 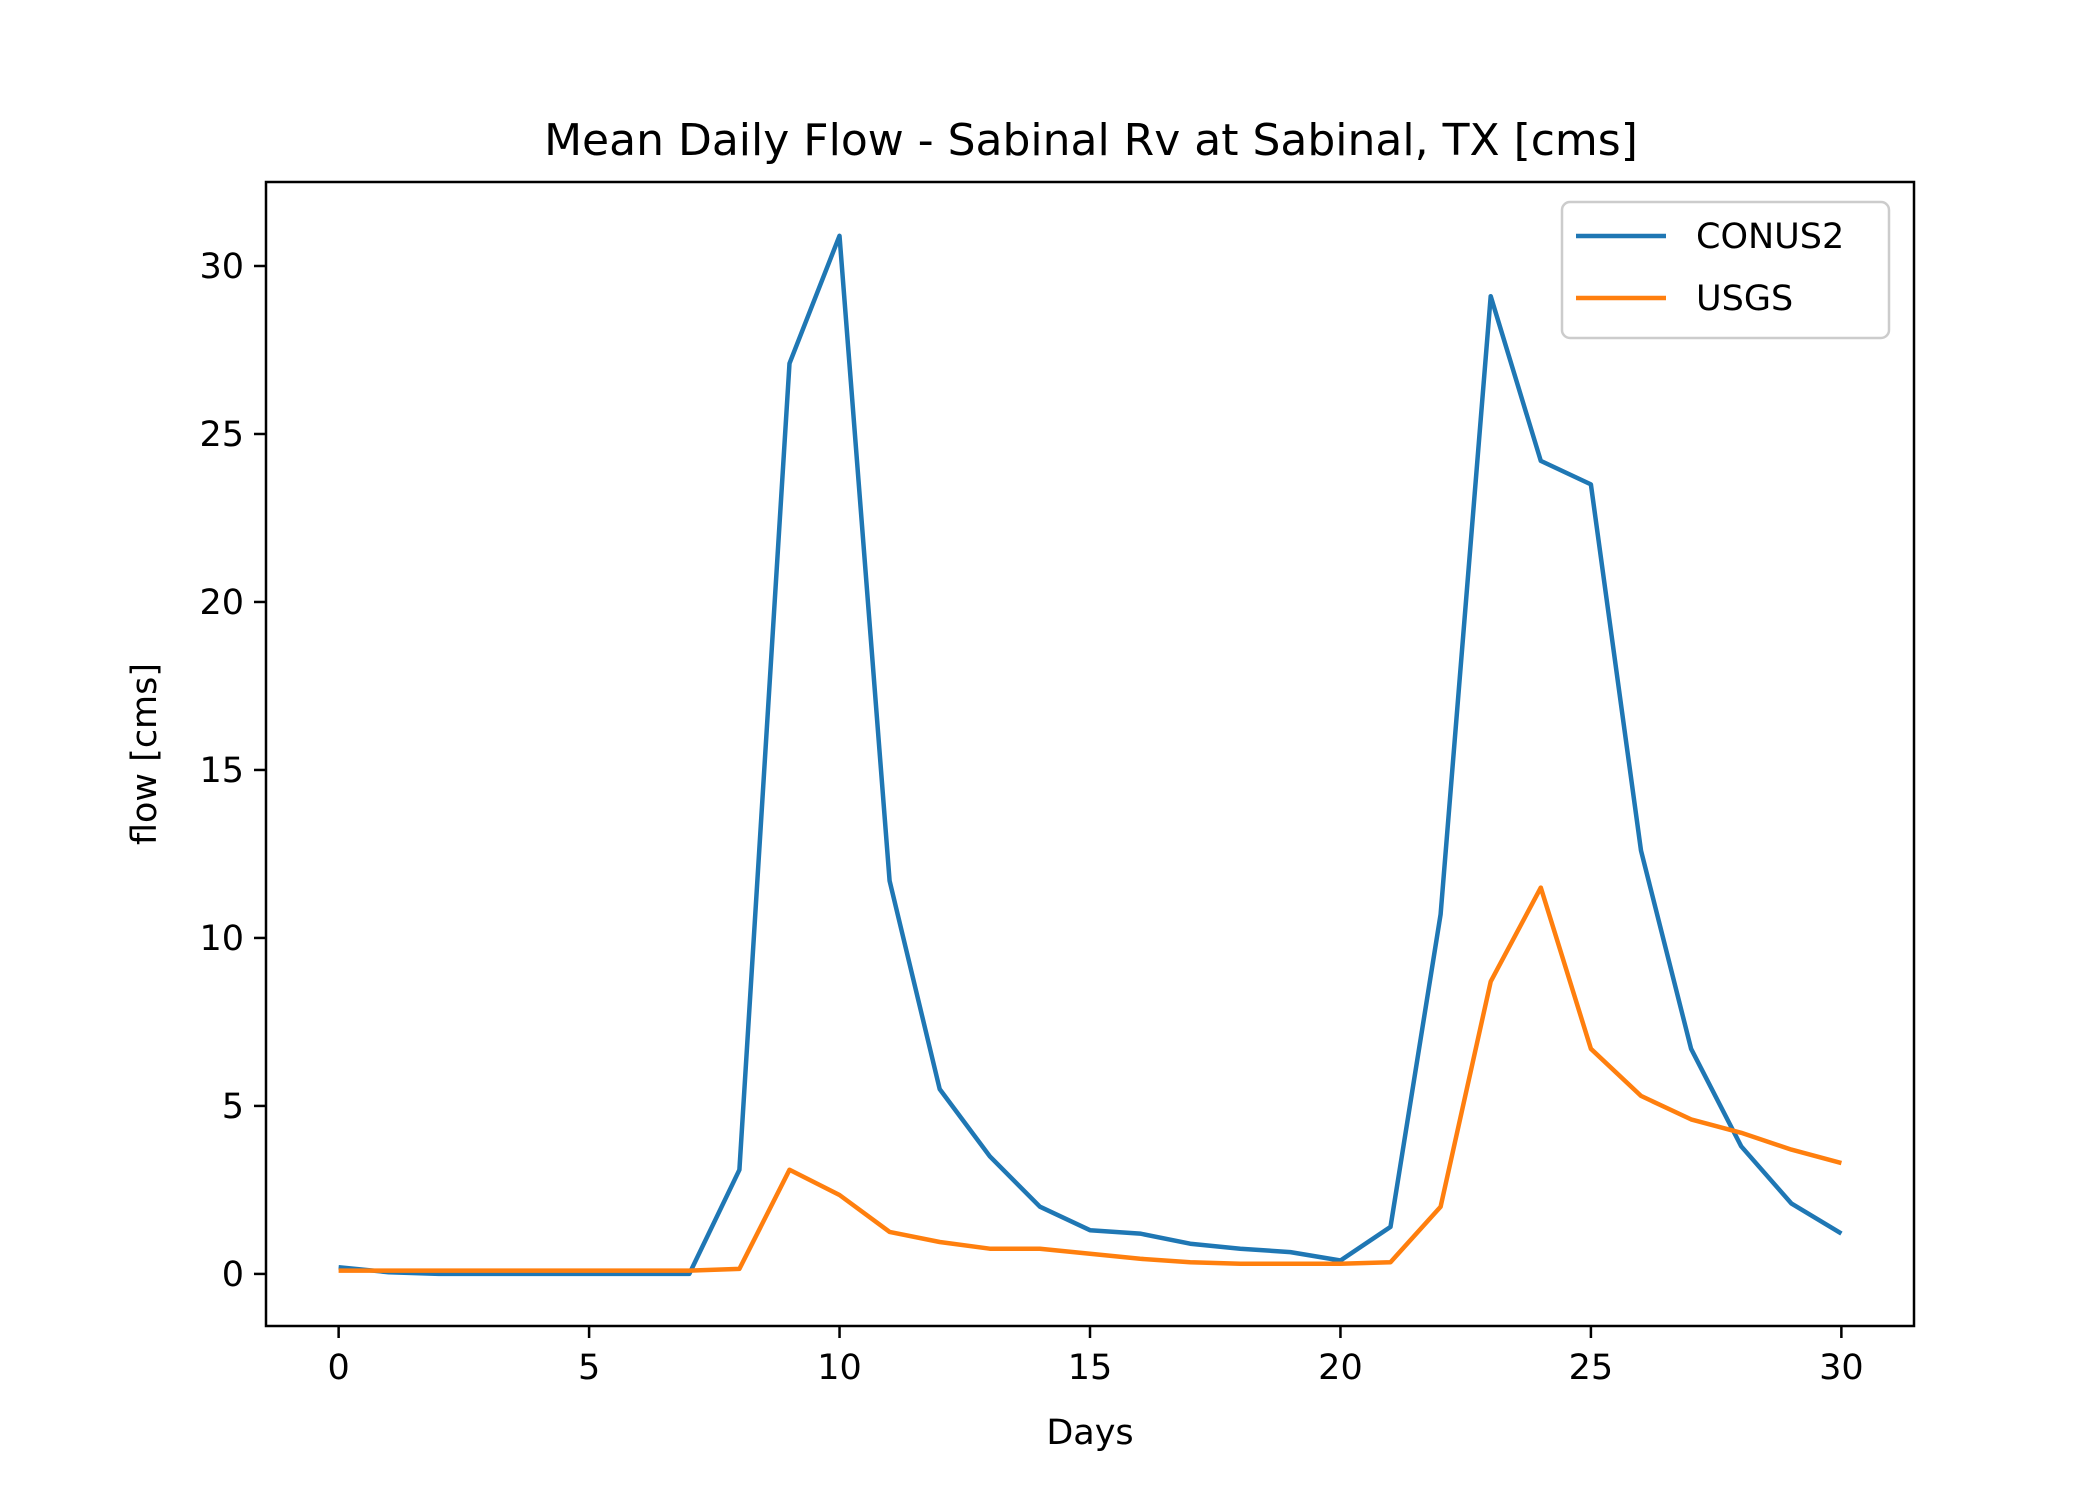 What do you see at coordinates (1725, 270) in the screenshot?
I see `legend: CONUS2 USGS` at bounding box center [1725, 270].